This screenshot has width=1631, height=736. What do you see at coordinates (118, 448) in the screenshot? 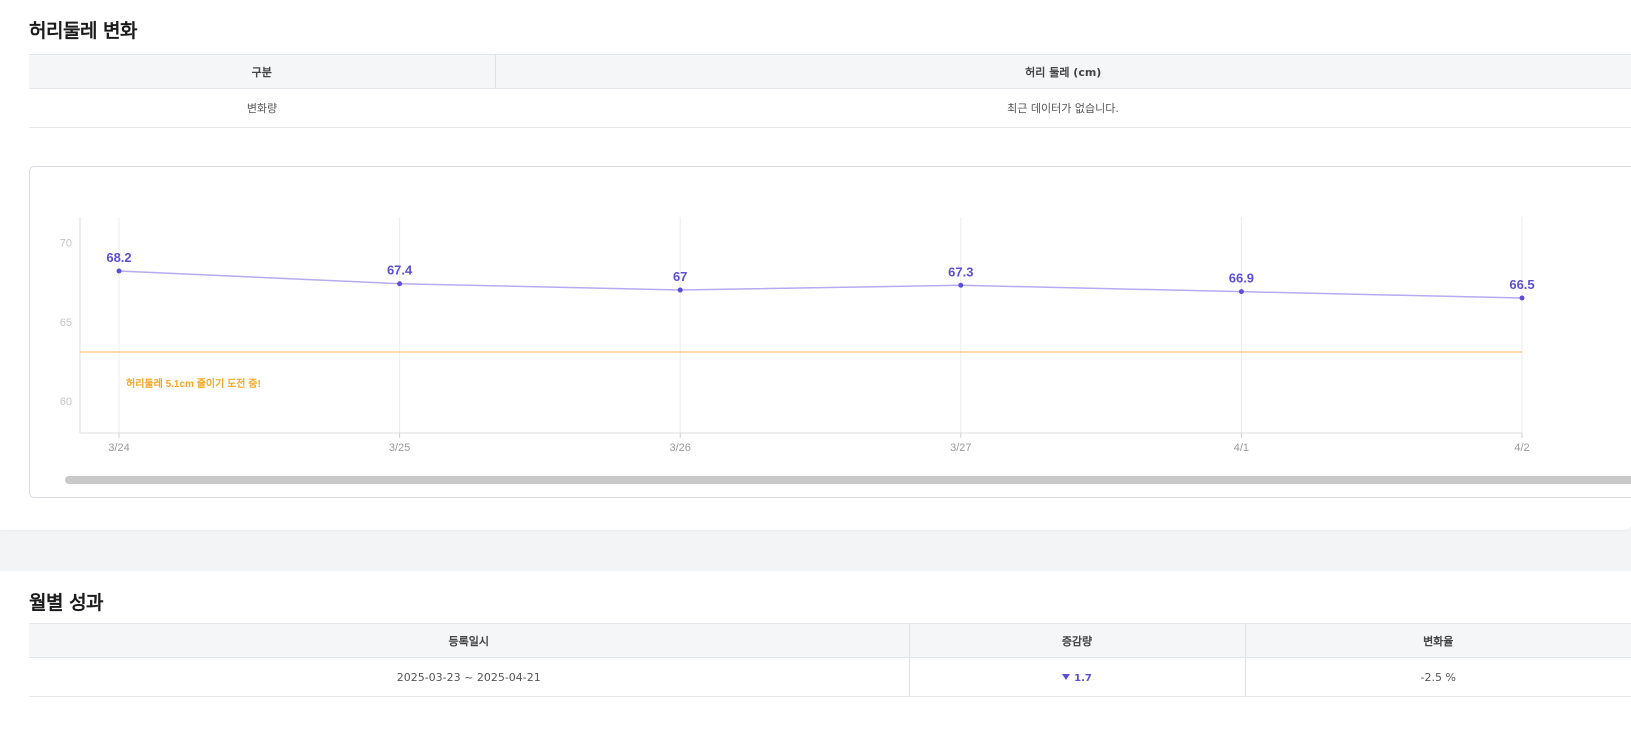
I see `x-tick-label: 3/24` at bounding box center [118, 448].